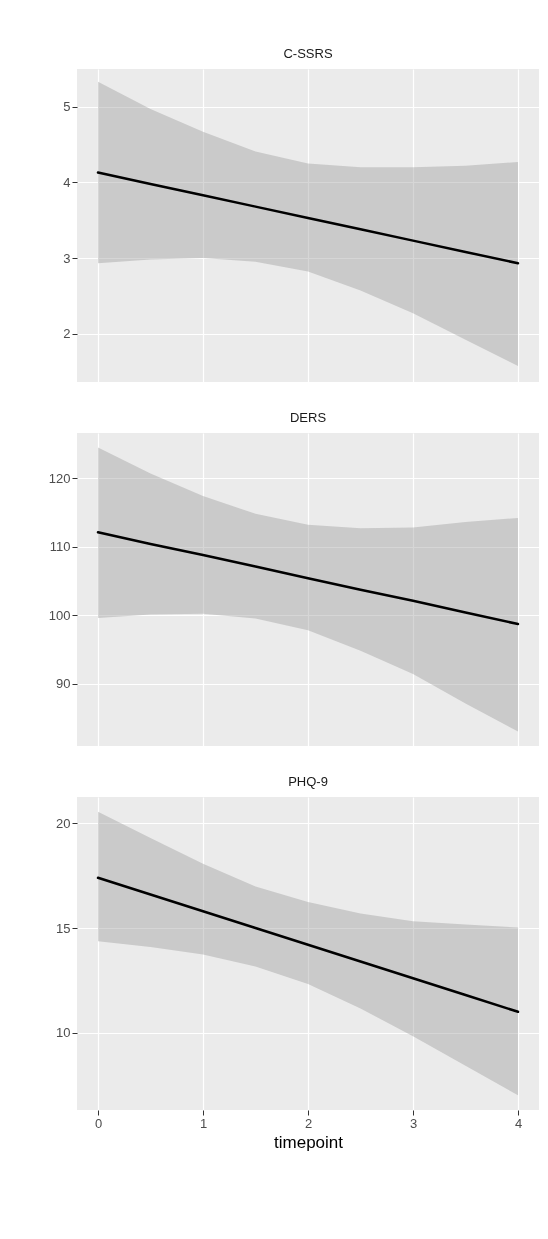  I want to click on y-tick-label: 100, so click(59, 615).